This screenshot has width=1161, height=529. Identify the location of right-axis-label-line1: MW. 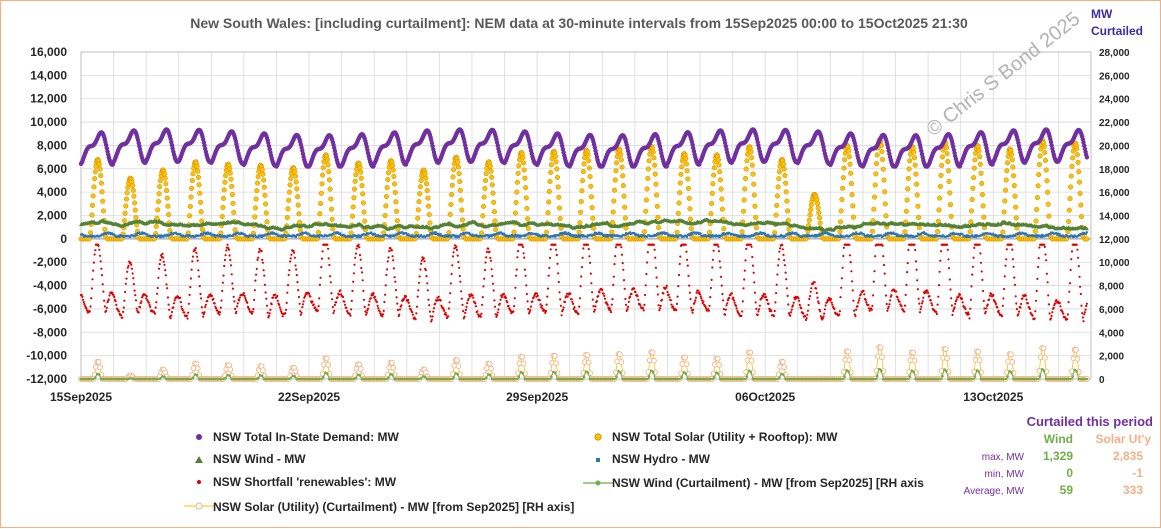
(1102, 14).